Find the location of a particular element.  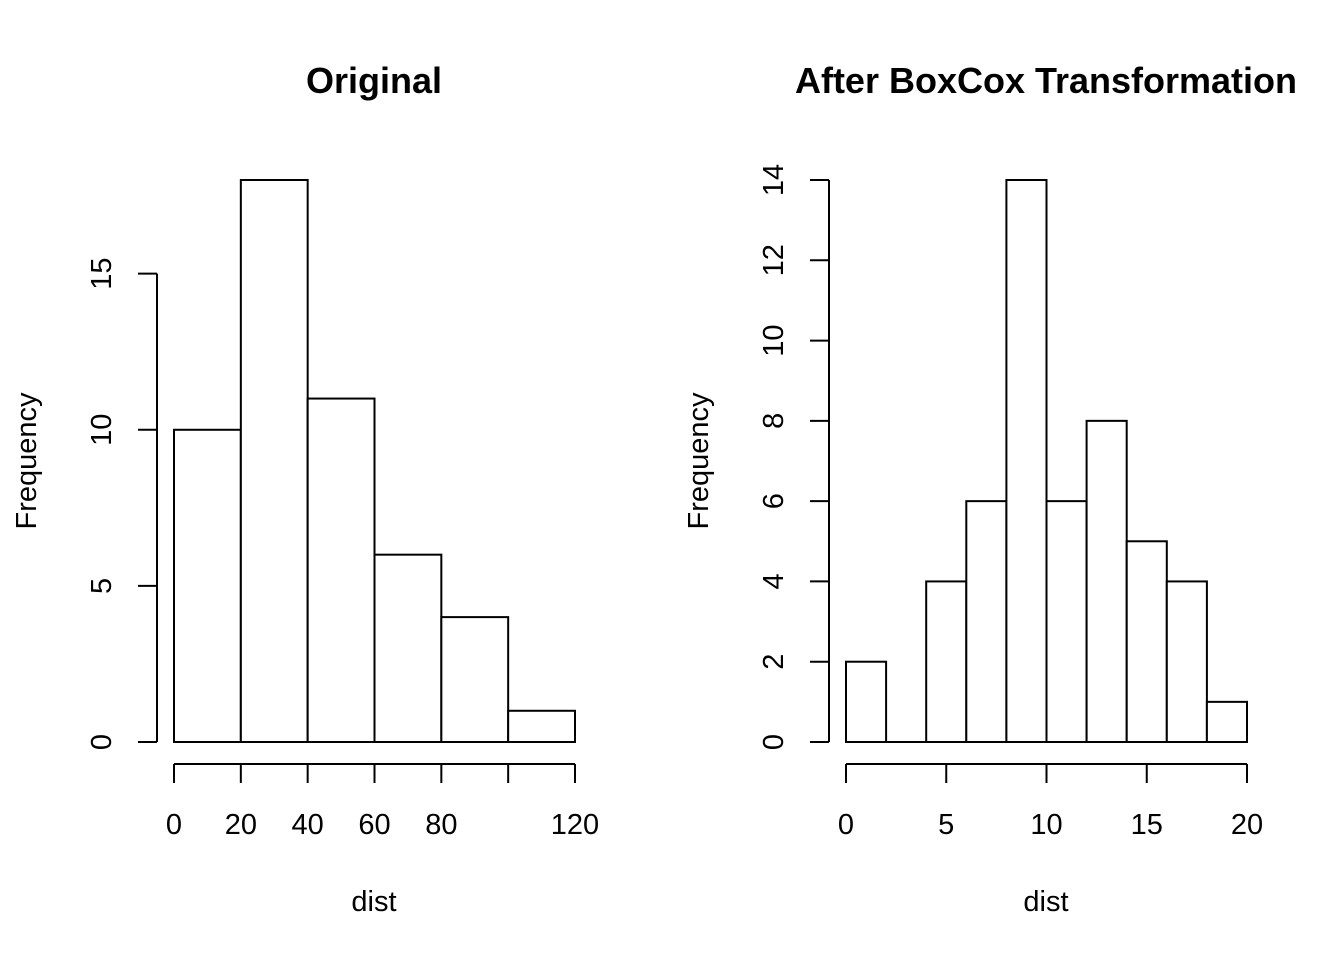

x-tick-label: 5 is located at coordinates (946, 825).